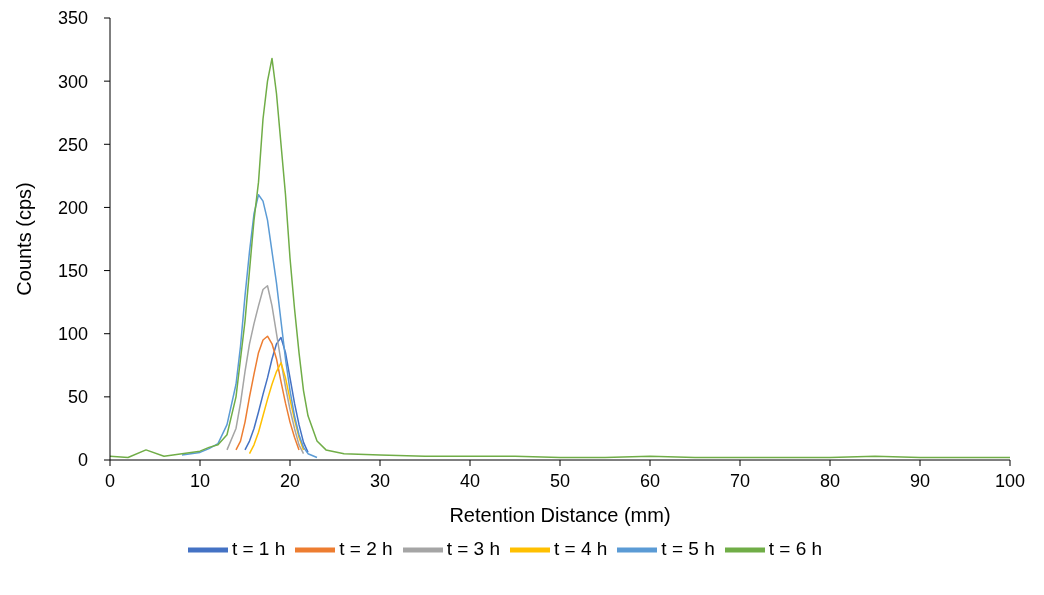 The image size is (1044, 595). Describe the element at coordinates (290, 480) in the screenshot. I see `x-tick-label: 20` at that location.